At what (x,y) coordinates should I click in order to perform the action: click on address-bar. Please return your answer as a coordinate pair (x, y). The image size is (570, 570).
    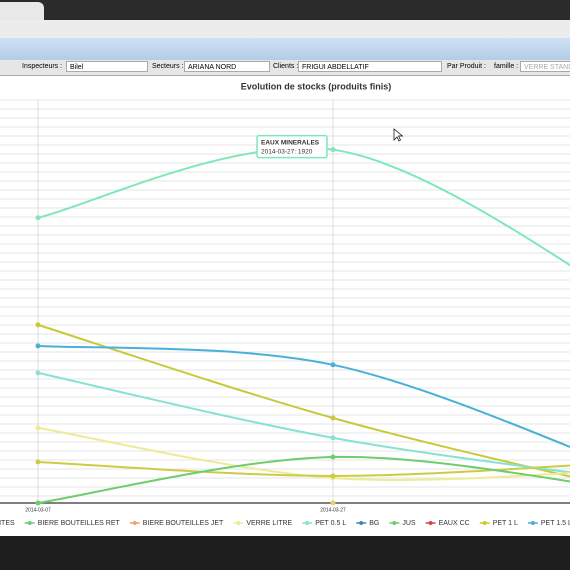
    Looking at the image, I should click on (285, 29).